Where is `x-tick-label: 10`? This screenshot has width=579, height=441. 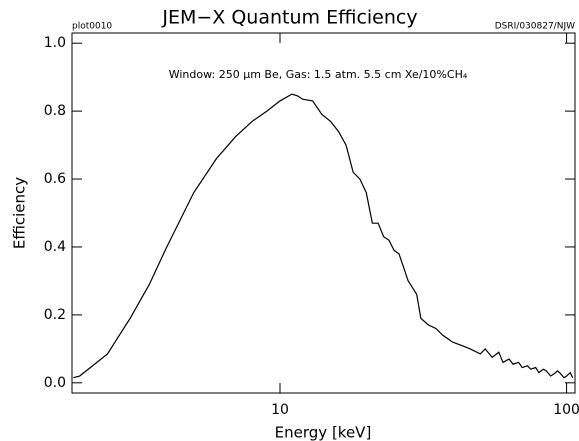
x-tick-label: 10 is located at coordinates (280, 410).